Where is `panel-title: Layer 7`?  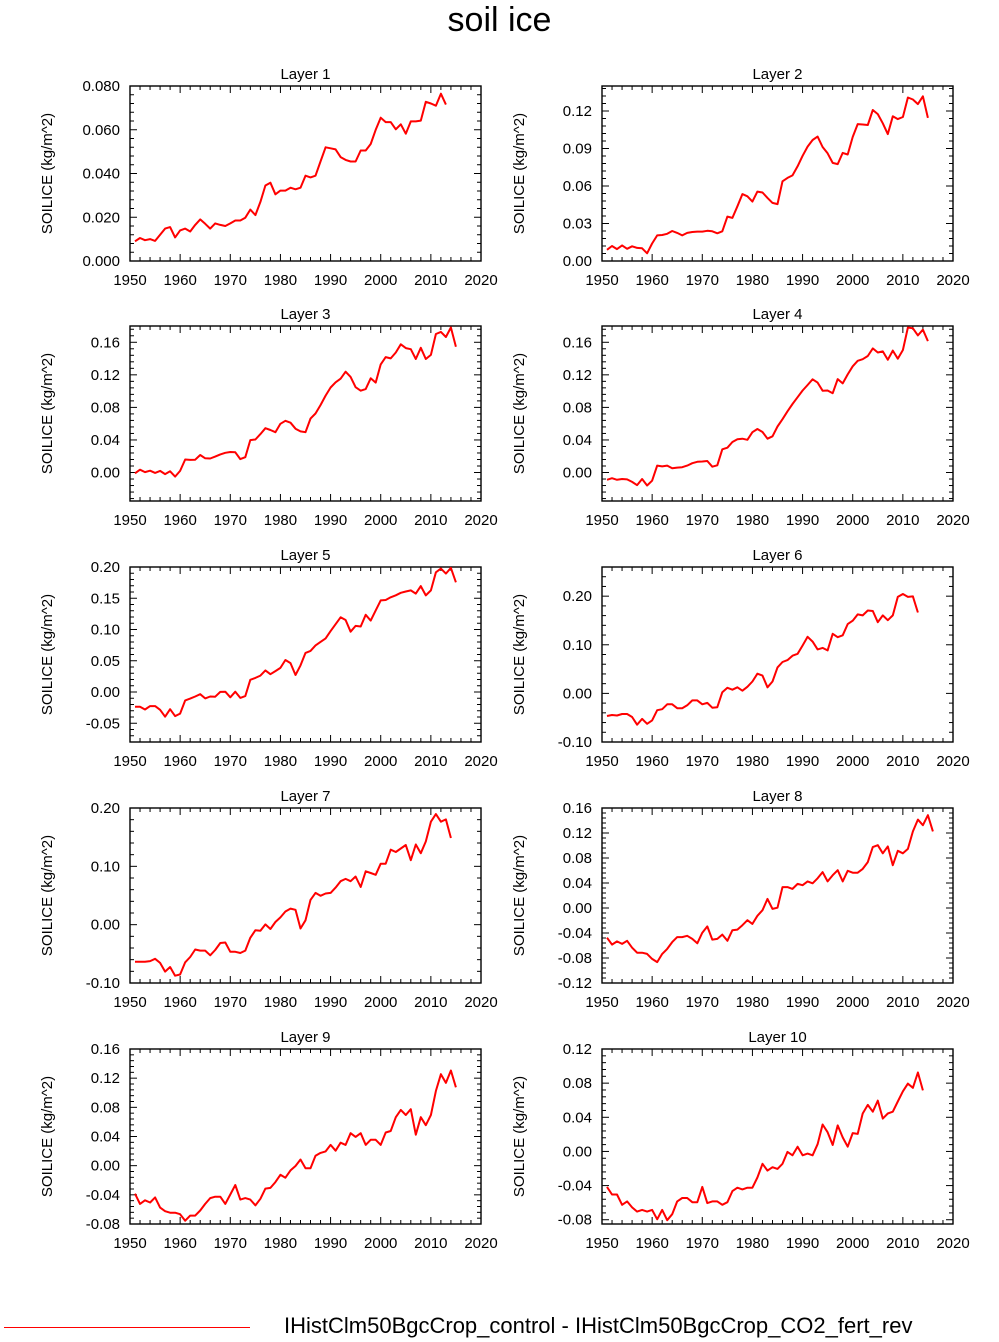 panel-title: Layer 7 is located at coordinates (305, 796).